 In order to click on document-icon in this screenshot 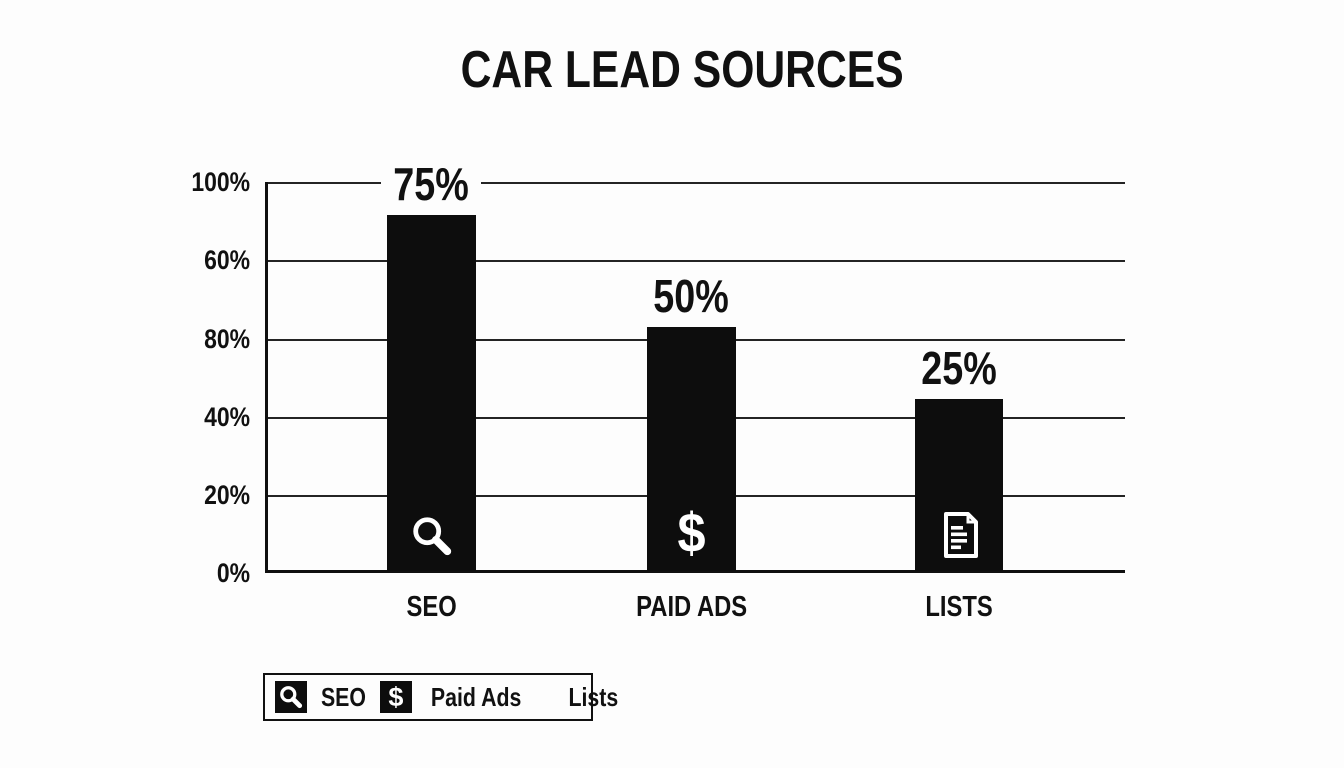, I will do `click(959, 535)`.